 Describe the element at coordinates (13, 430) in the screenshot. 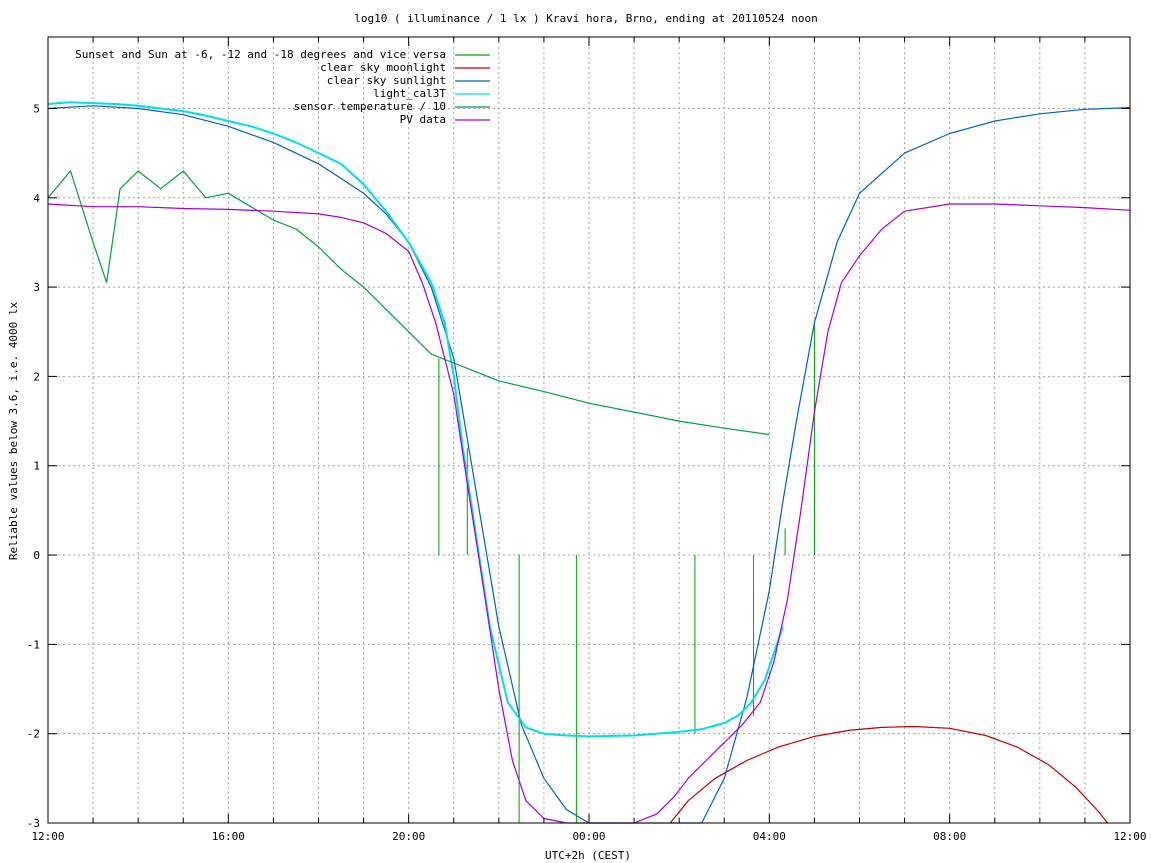

I see `y-axis-label: Reliable values below 3.6, i.e. 4000 lx` at that location.